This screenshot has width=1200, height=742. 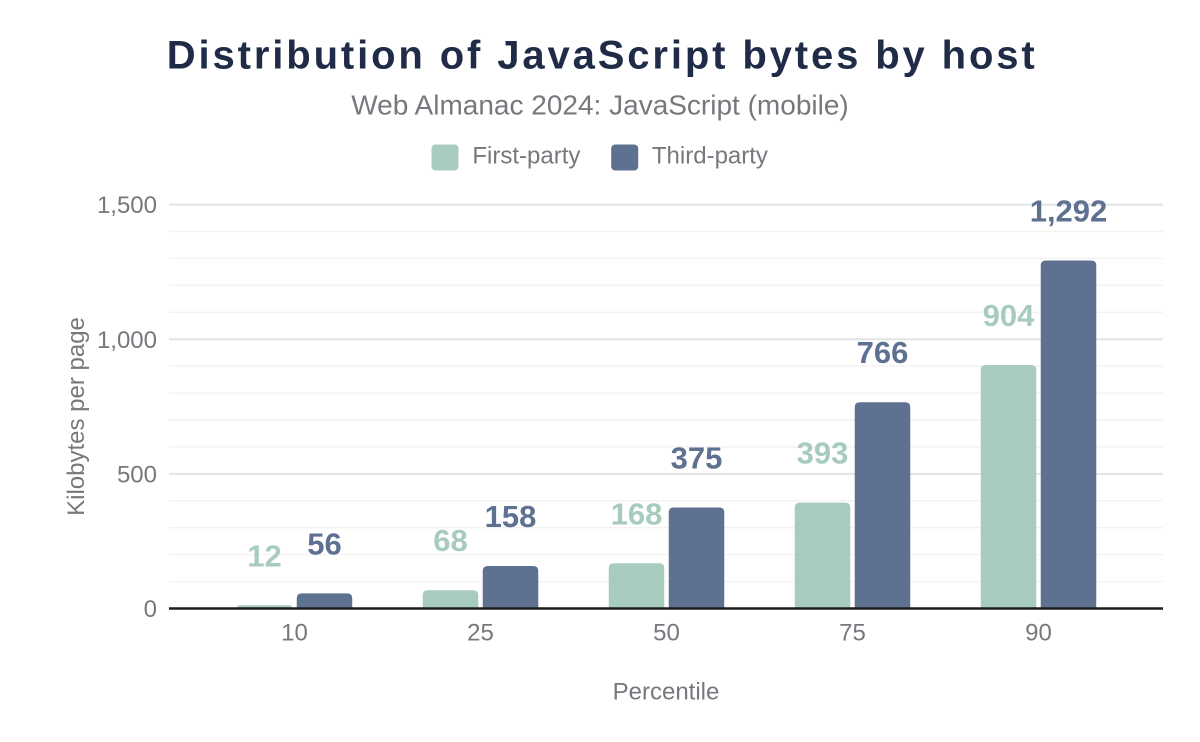 I want to click on svg-text: 75, so click(x=852, y=633).